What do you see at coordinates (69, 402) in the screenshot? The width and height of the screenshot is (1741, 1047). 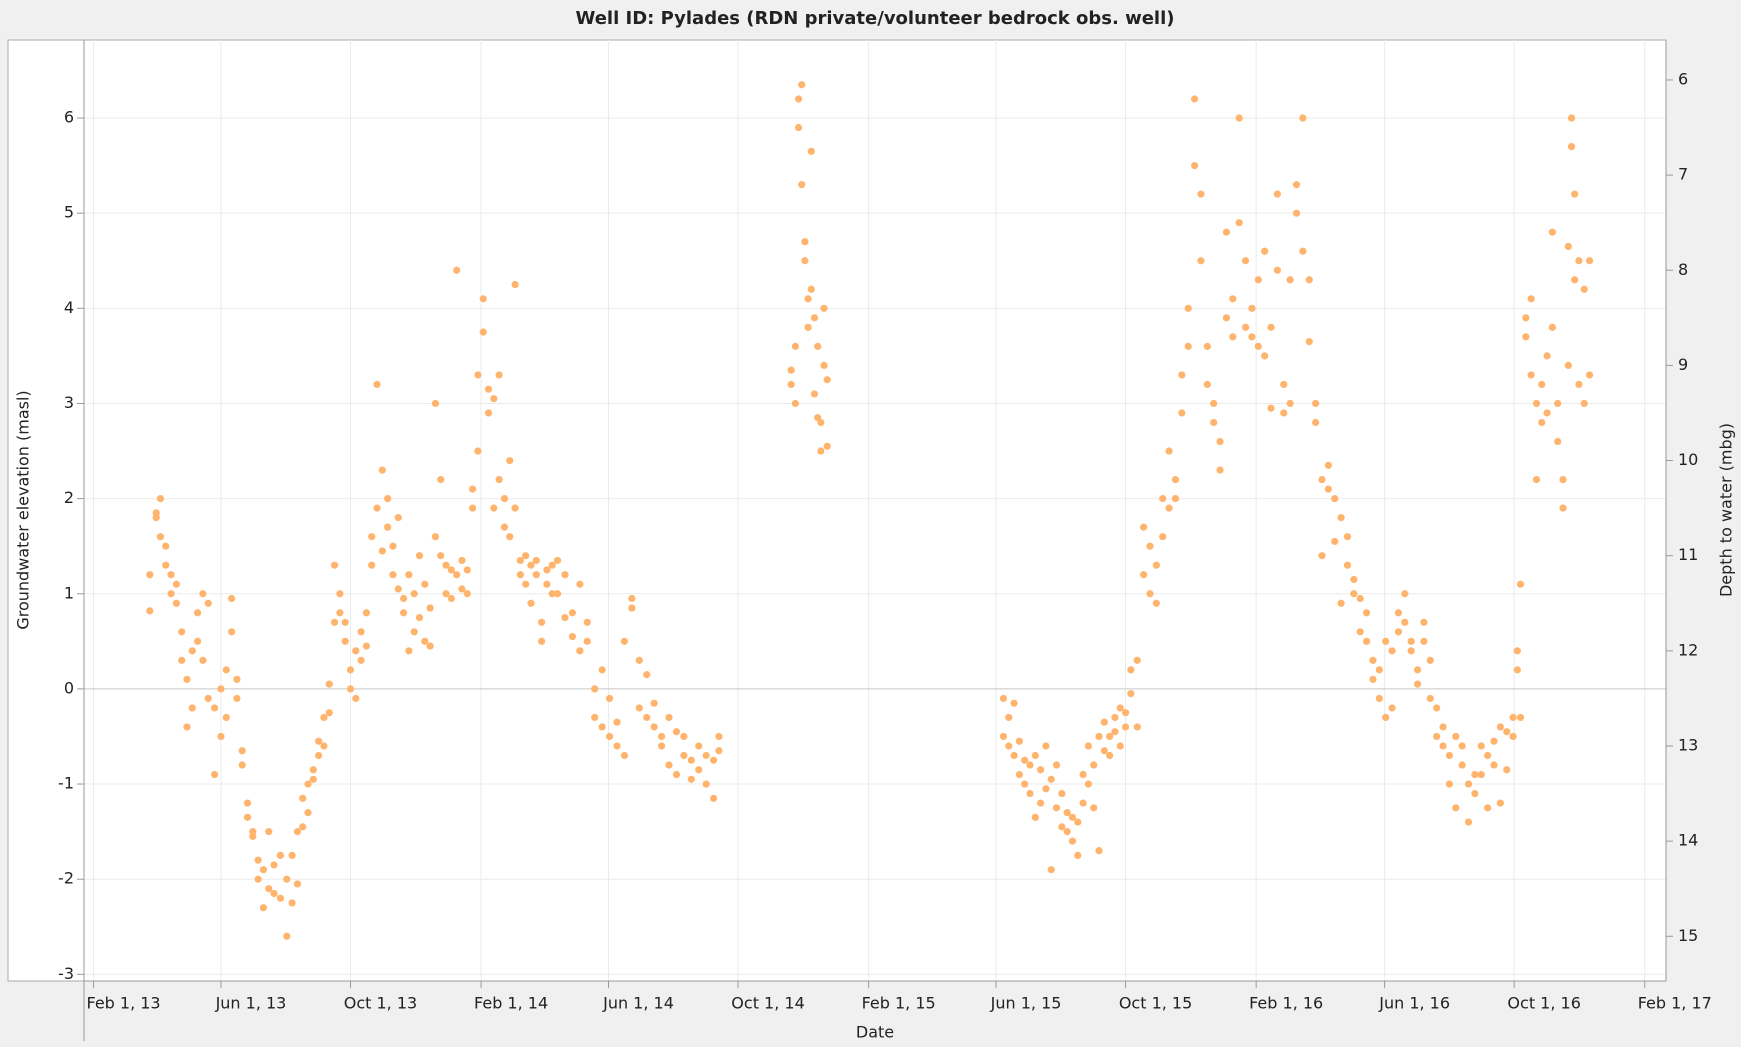 I see `y-tick-label: 3` at bounding box center [69, 402].